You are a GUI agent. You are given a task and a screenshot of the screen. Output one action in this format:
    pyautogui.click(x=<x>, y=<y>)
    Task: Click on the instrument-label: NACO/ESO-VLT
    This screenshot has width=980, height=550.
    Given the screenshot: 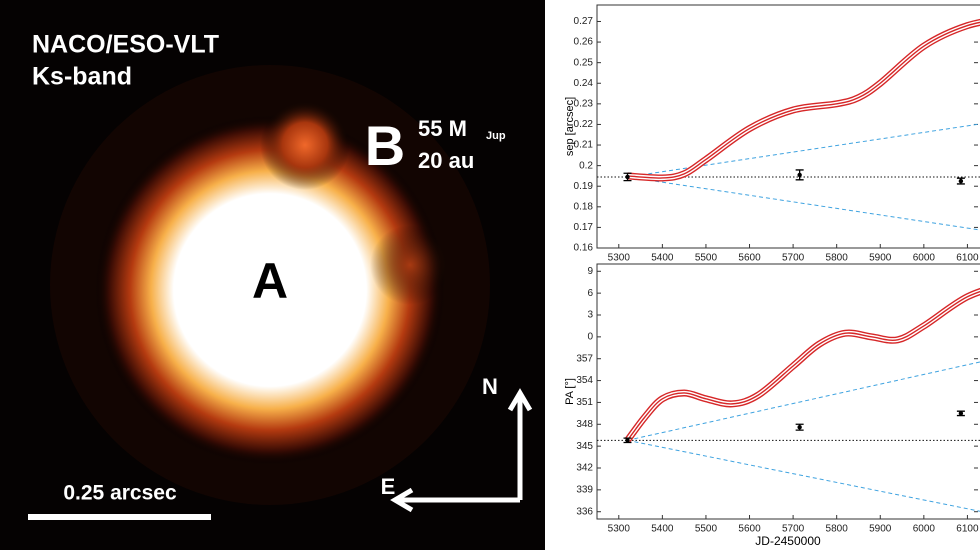 What is the action you would take?
    pyautogui.click(x=125, y=45)
    